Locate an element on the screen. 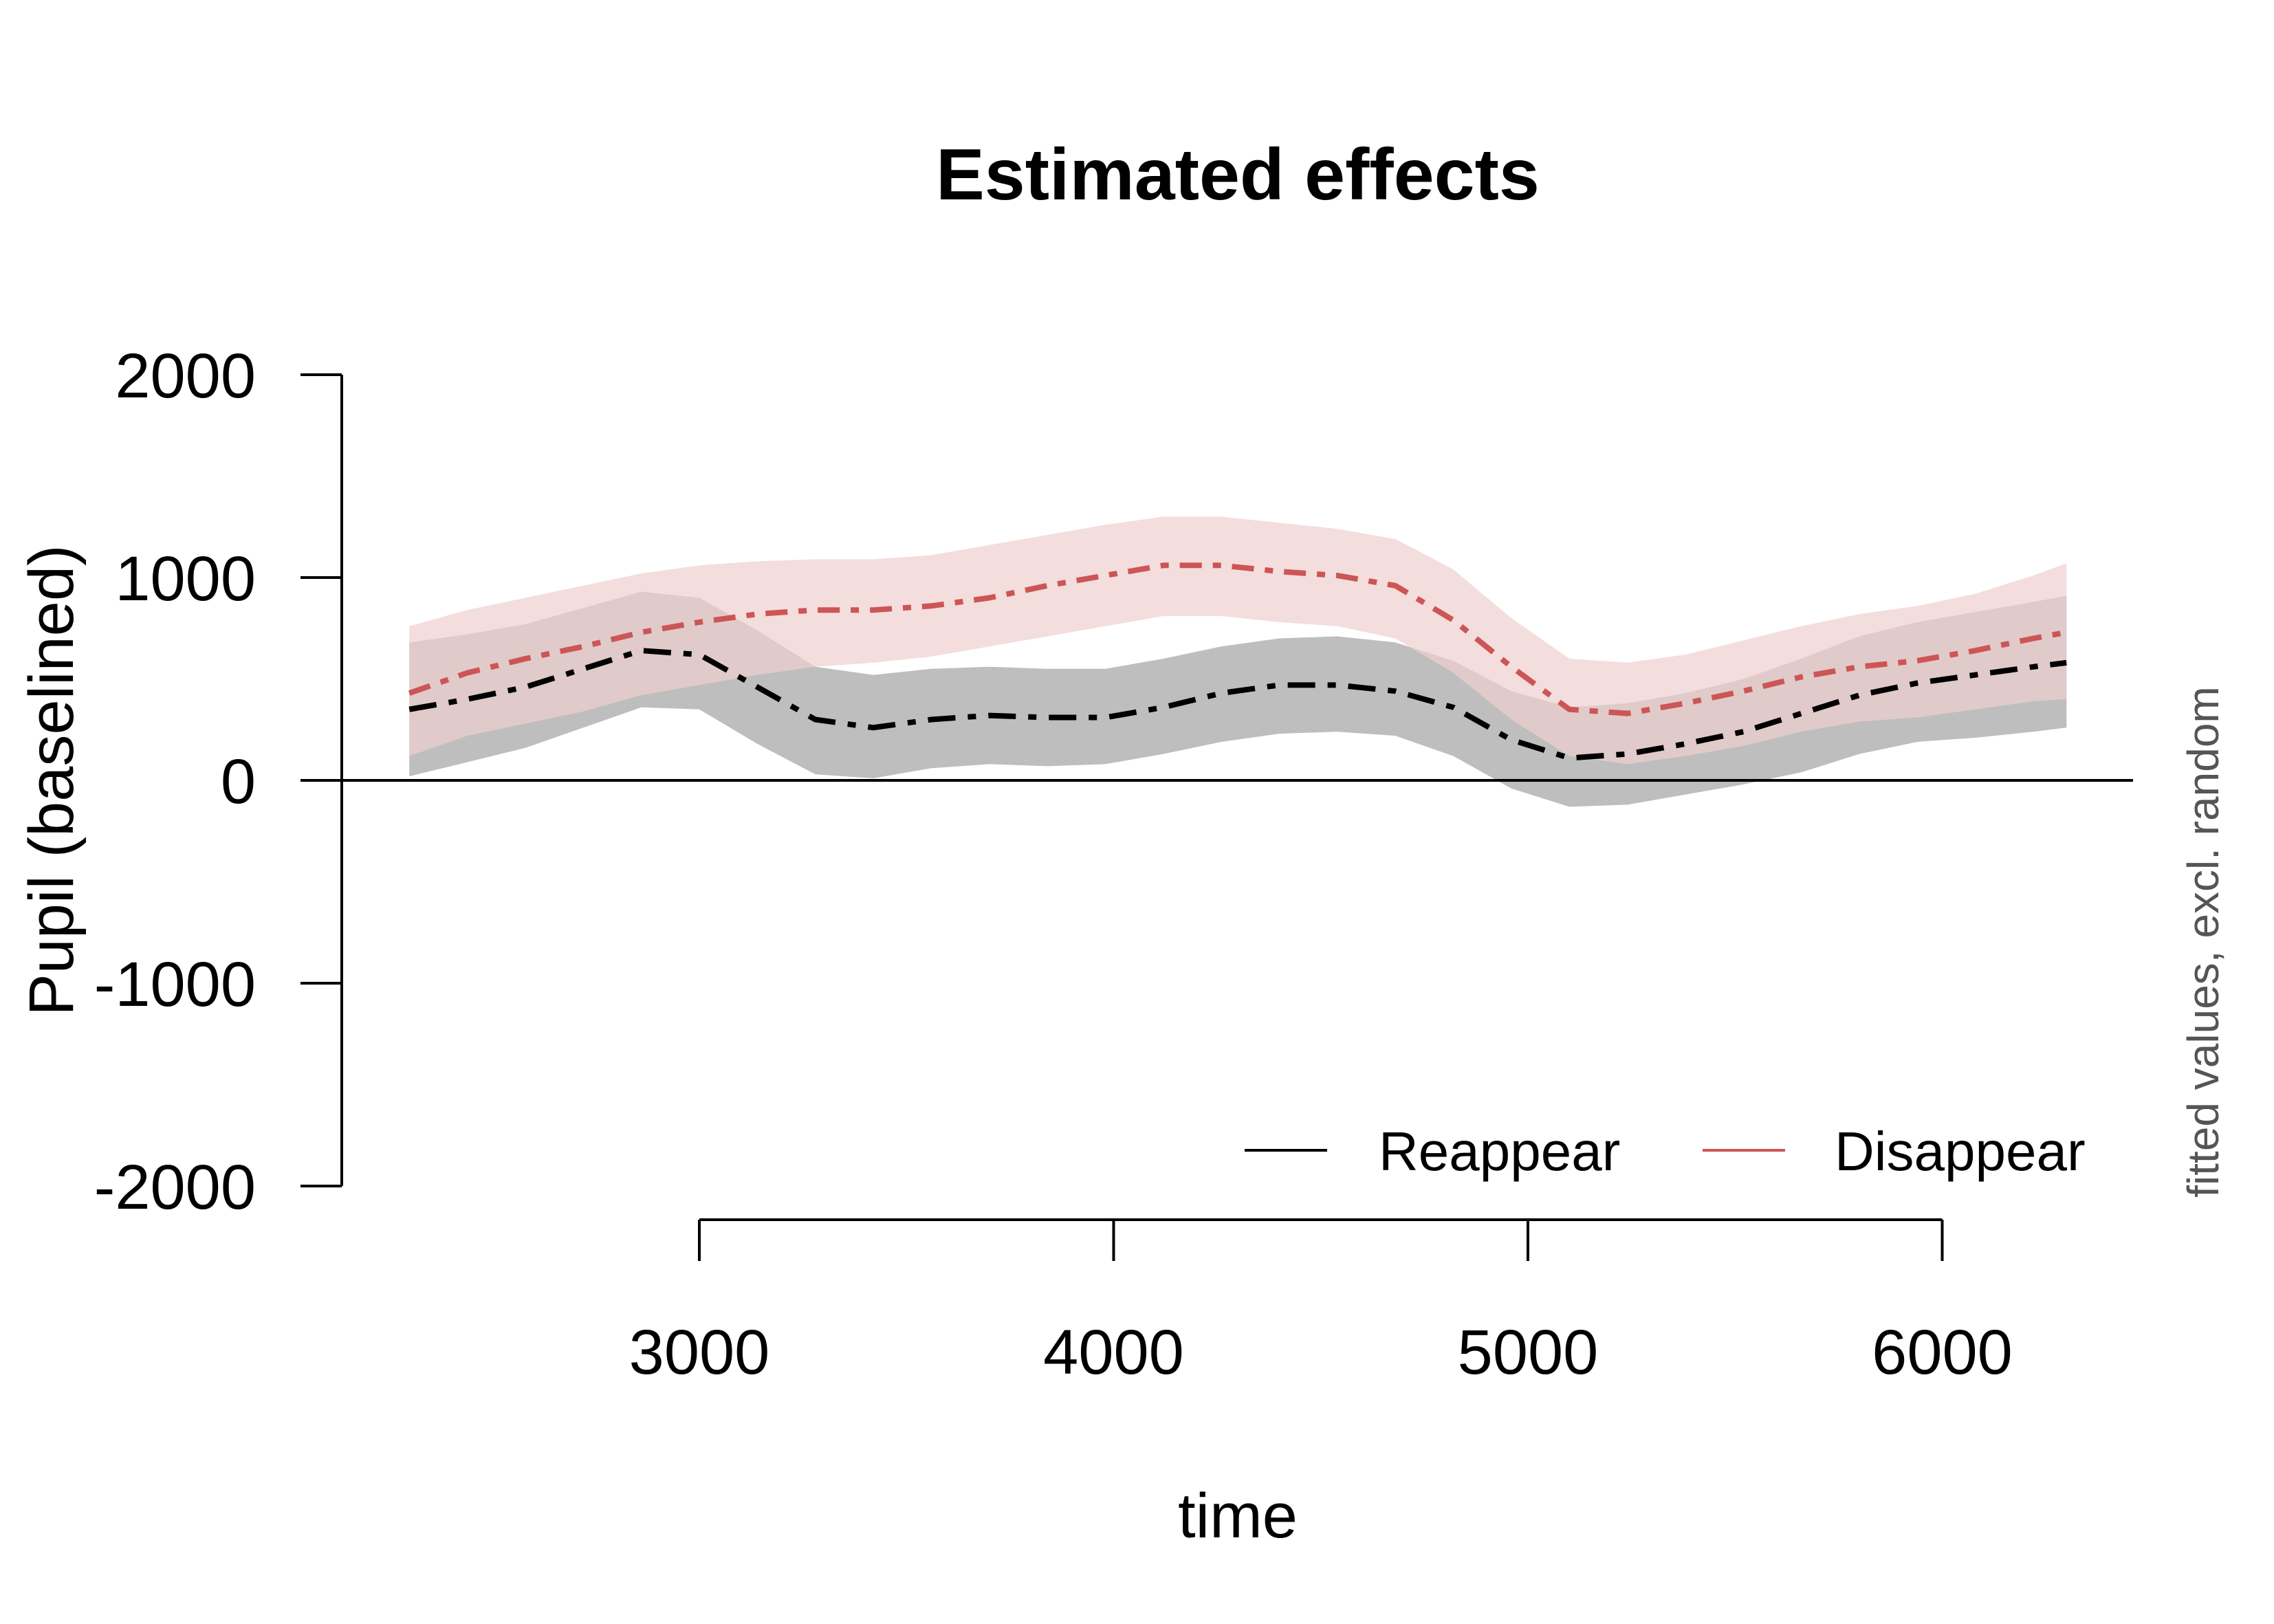 The height and width of the screenshot is (1624, 2274). y-axis: 2000 1000 0 -1000 -2000 is located at coordinates (218, 781).